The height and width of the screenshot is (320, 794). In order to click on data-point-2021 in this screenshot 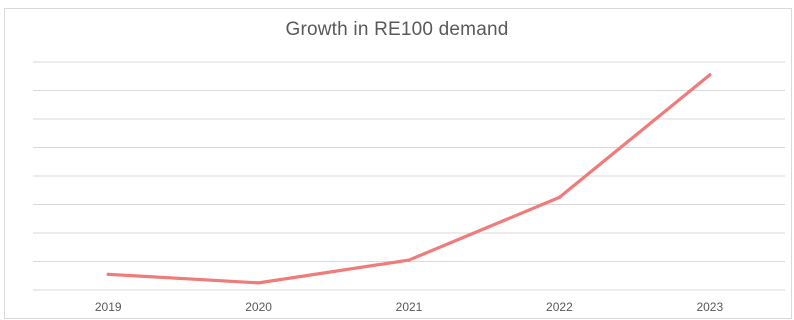, I will do `click(409, 260)`.